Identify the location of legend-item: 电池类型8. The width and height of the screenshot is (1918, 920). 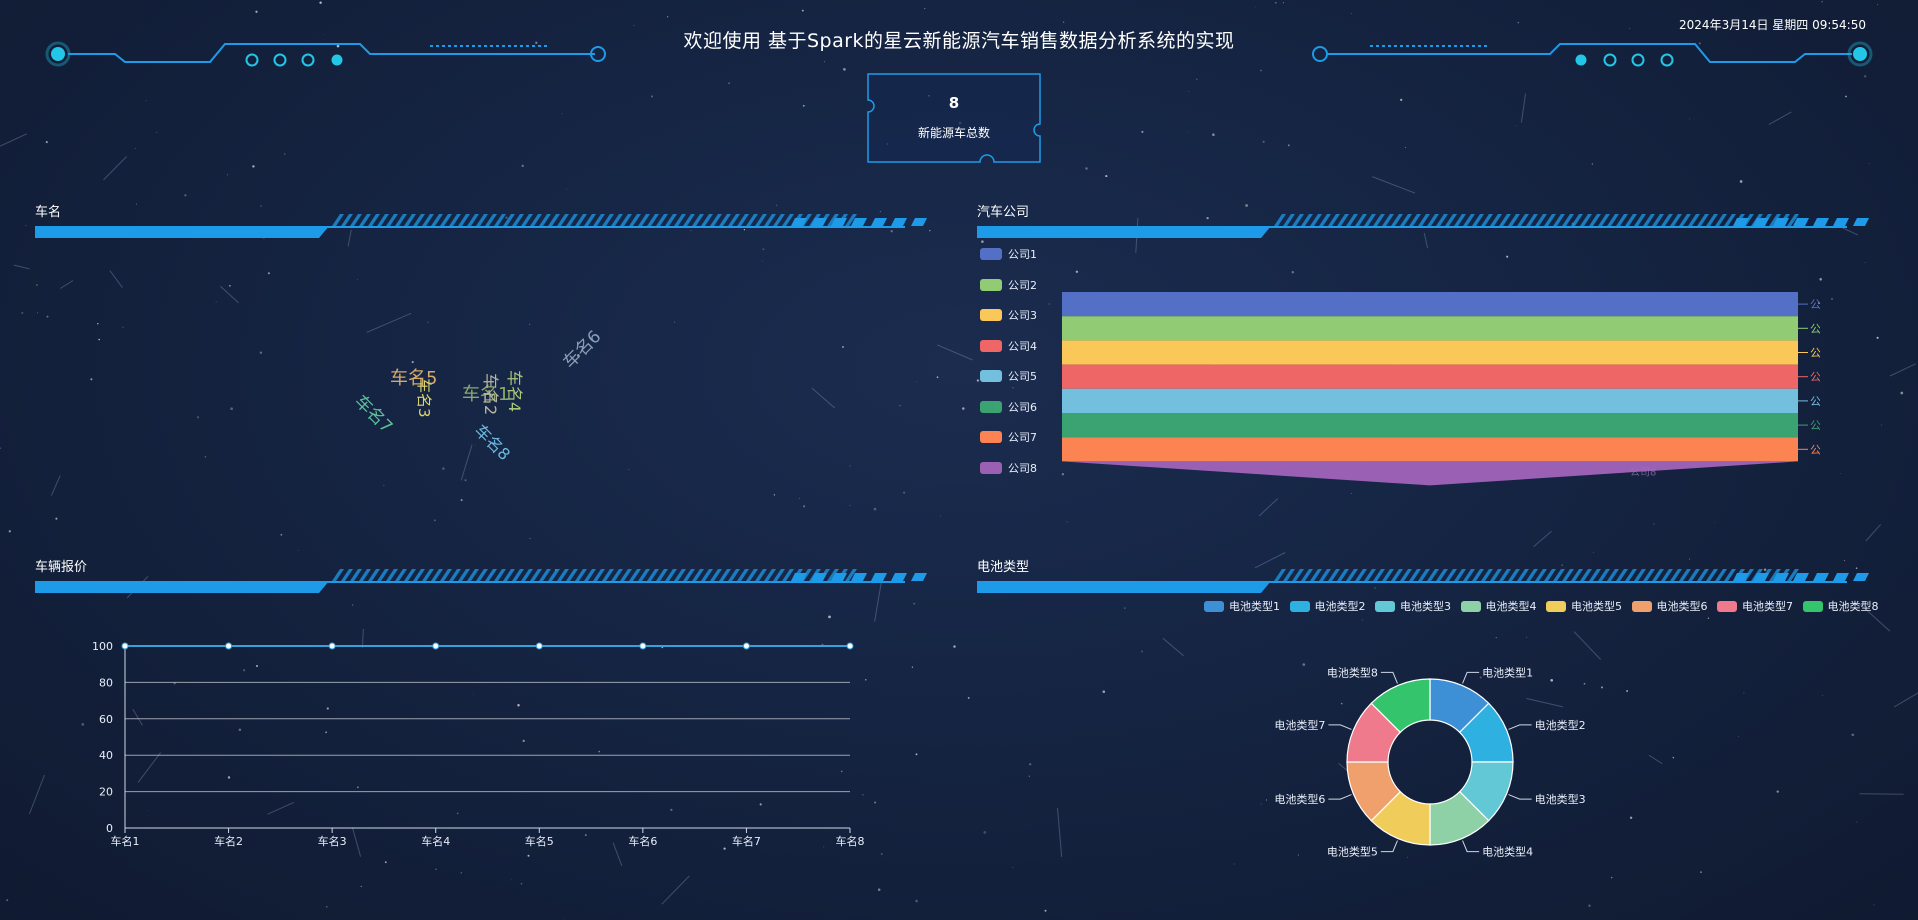
(1840, 606).